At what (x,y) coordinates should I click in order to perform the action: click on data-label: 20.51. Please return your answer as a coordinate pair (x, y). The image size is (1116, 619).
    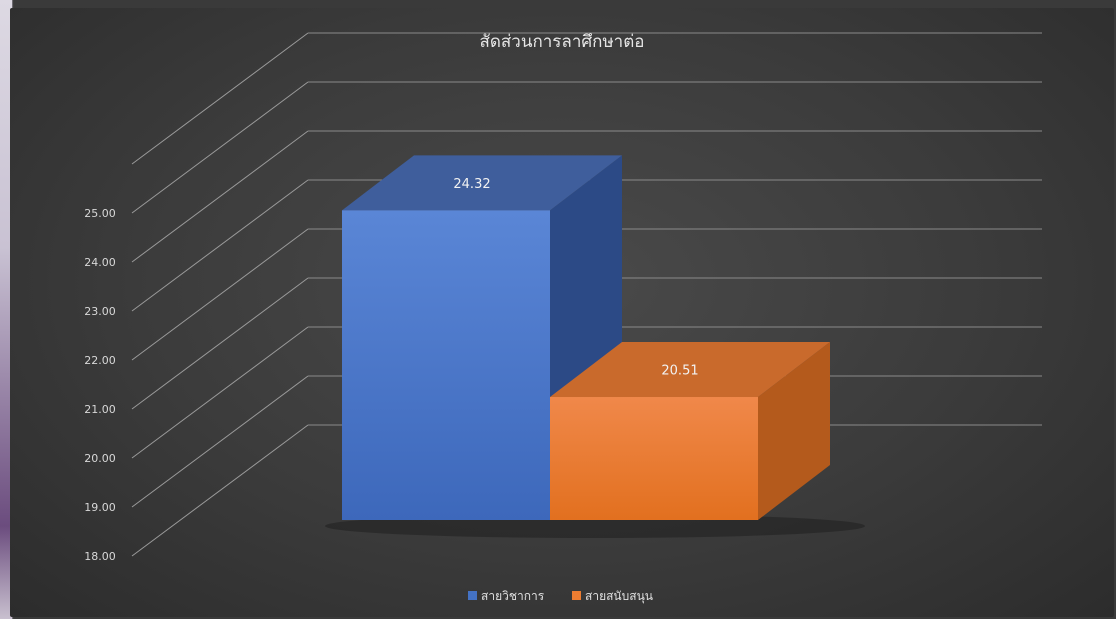
    Looking at the image, I should click on (679, 371).